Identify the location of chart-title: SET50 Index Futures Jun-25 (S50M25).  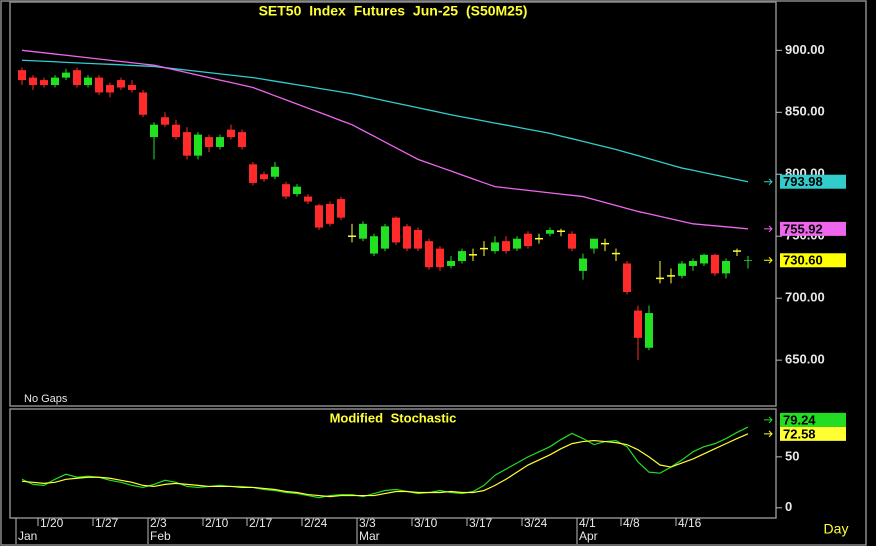
(393, 11).